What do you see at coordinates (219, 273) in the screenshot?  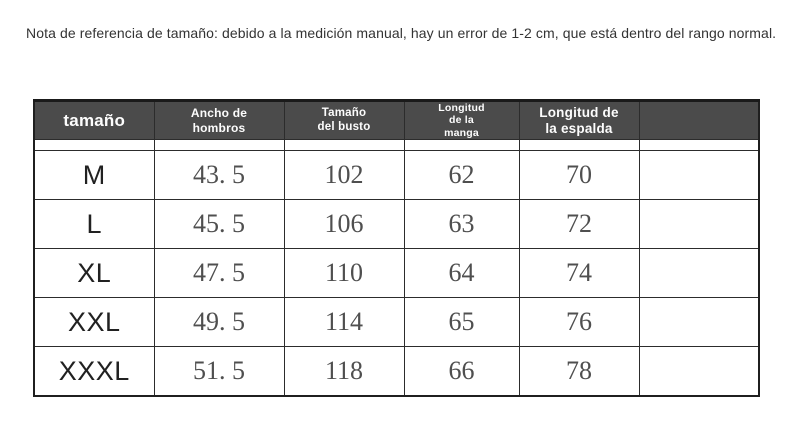 I see `shoulder-width-cell: 47. 5` at bounding box center [219, 273].